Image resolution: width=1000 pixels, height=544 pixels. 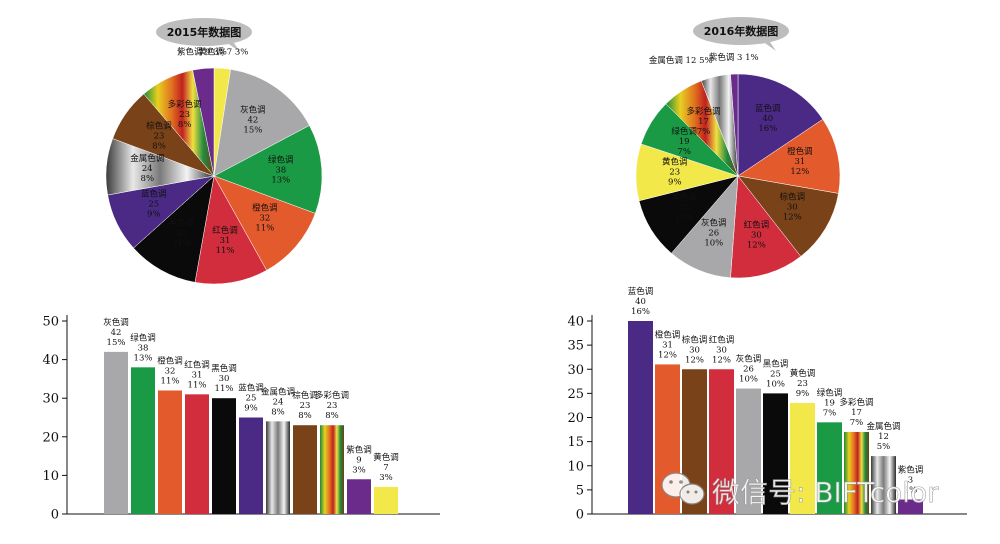 What do you see at coordinates (575, 394) in the screenshot?
I see `y-tick-label: 25` at bounding box center [575, 394].